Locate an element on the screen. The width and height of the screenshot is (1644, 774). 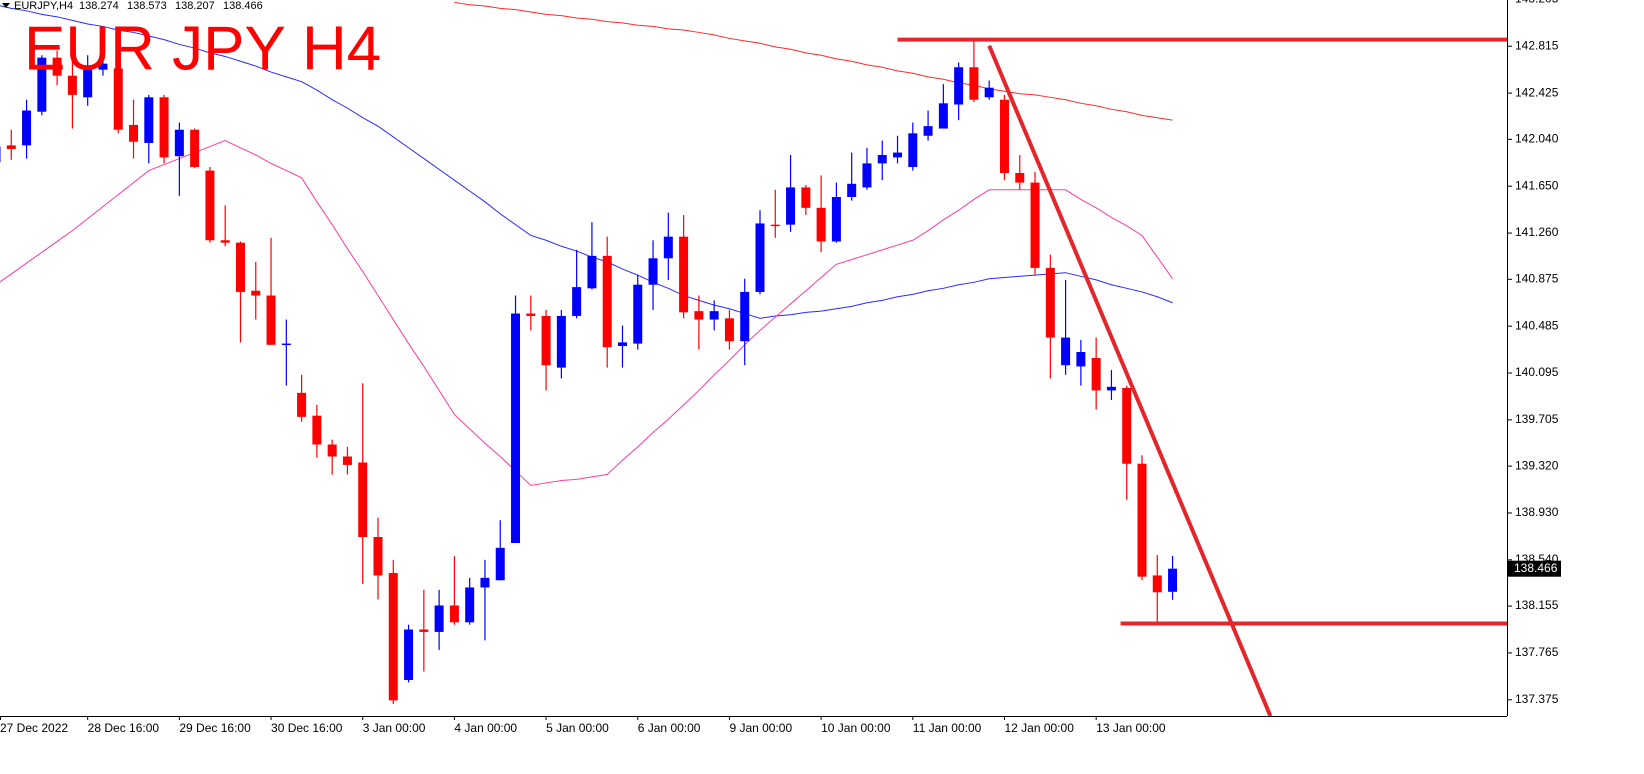
menu-triangle is located at coordinates (6, 5).